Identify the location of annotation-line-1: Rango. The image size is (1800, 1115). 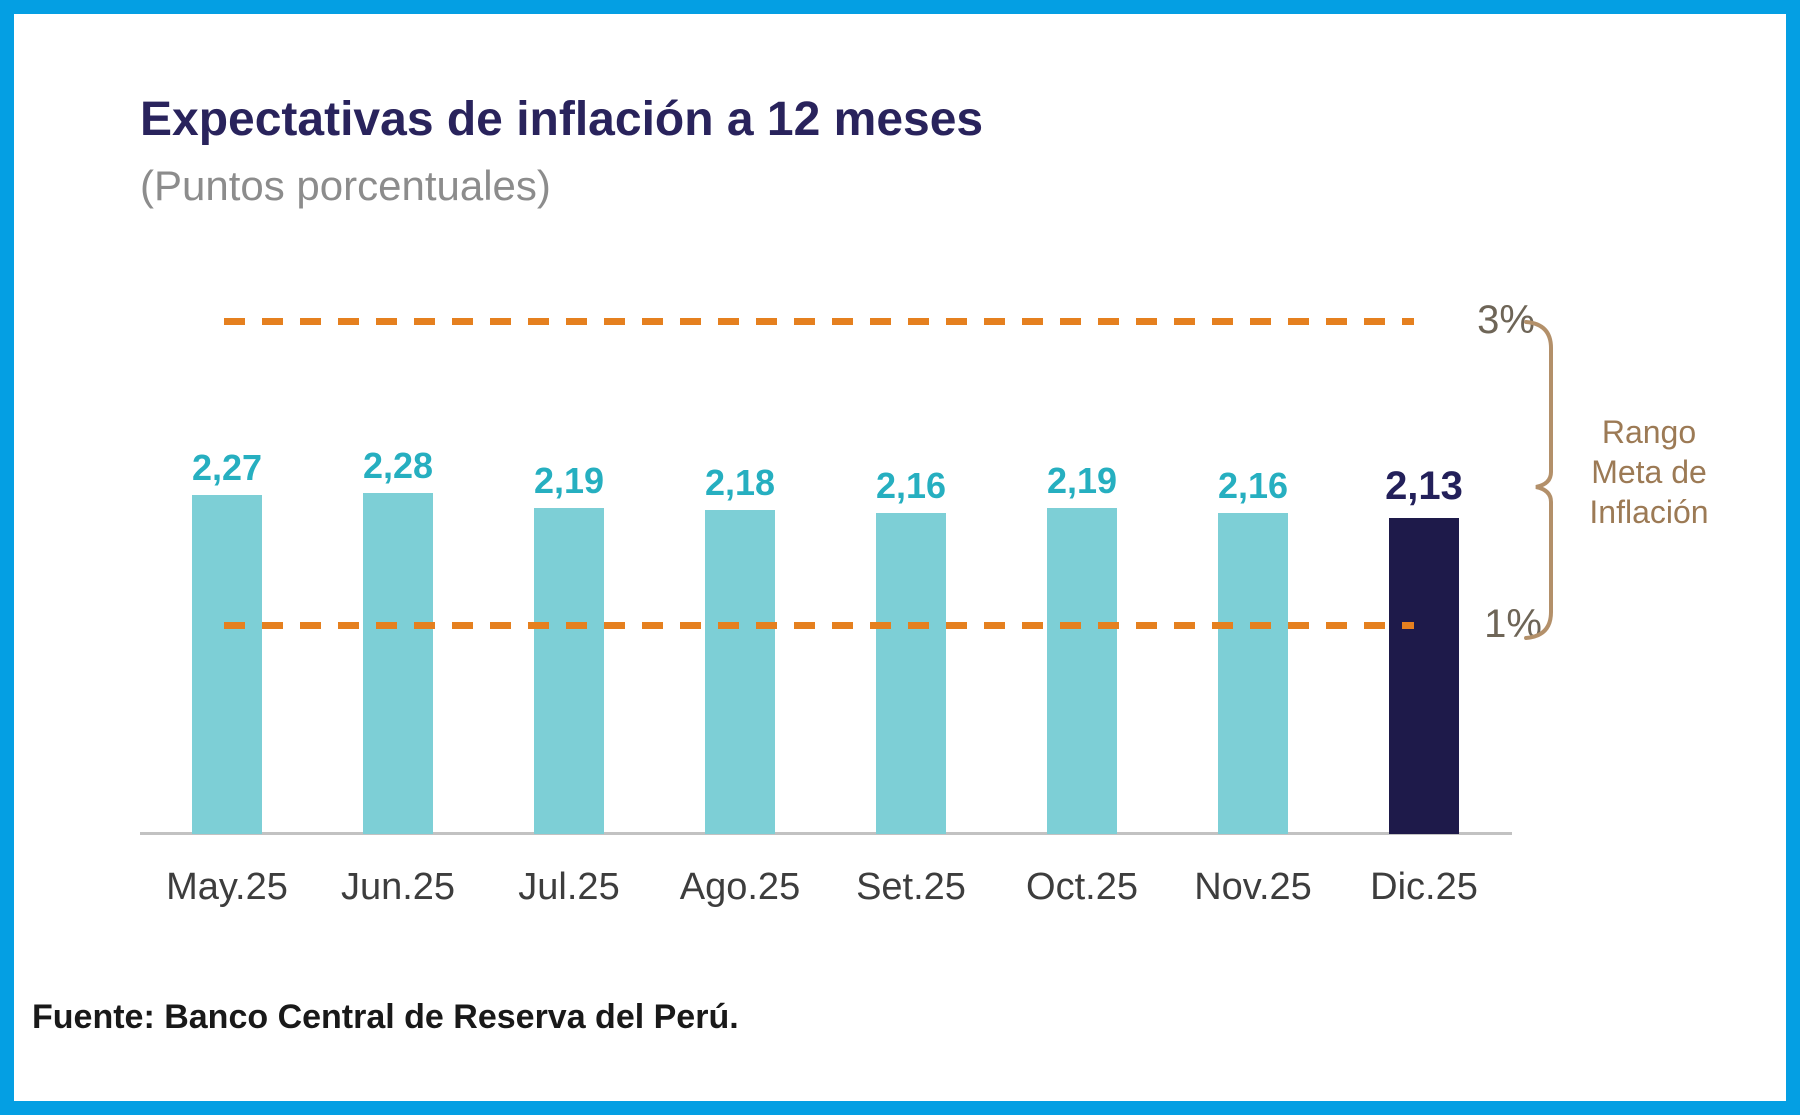
(1649, 432).